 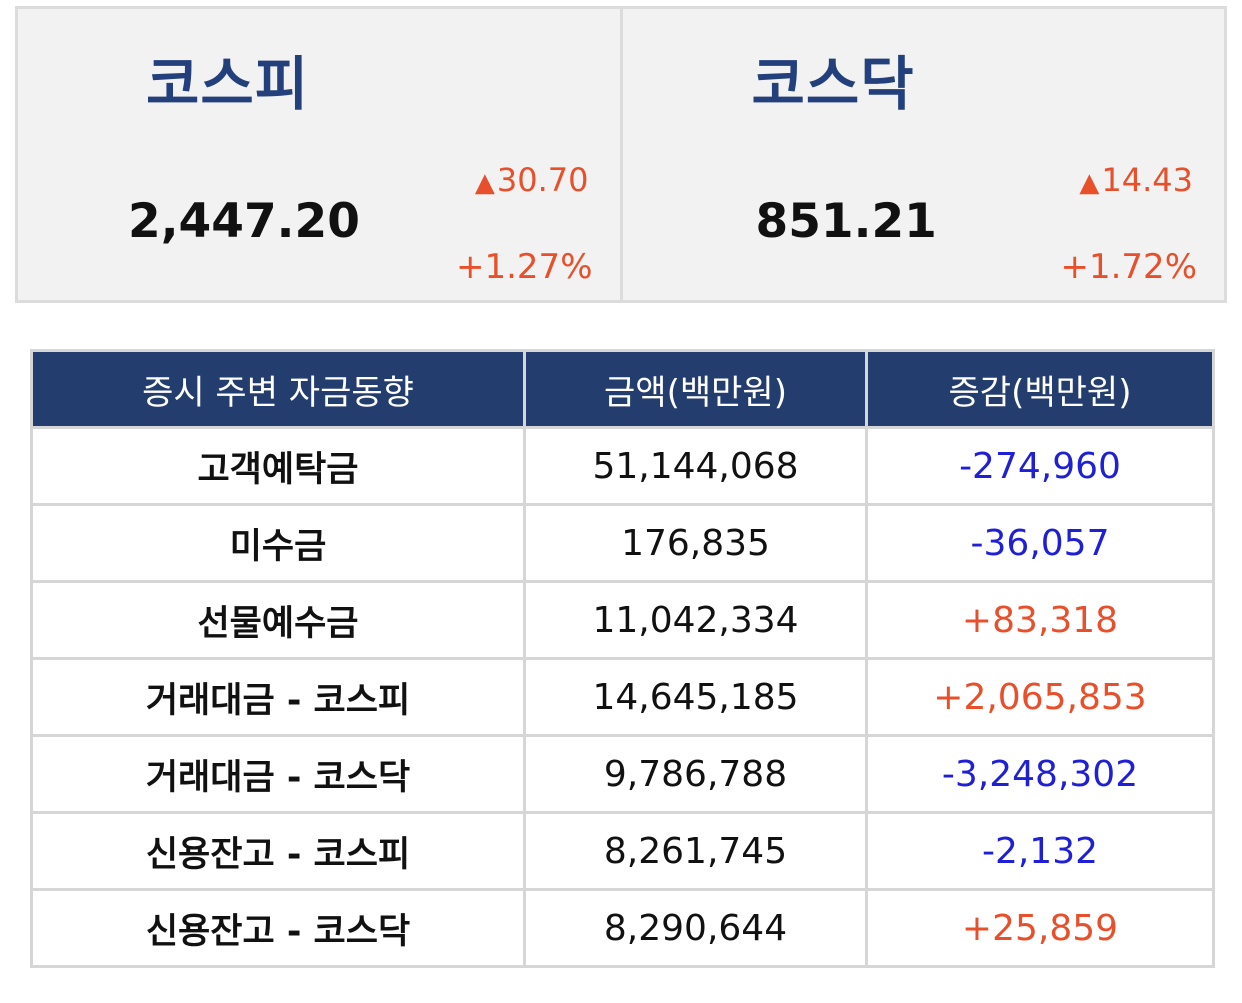 What do you see at coordinates (922, 154) in the screenshot?
I see `kosdaq-index-card: 코스닥 851.21 ▲14.43 +1.72%` at bounding box center [922, 154].